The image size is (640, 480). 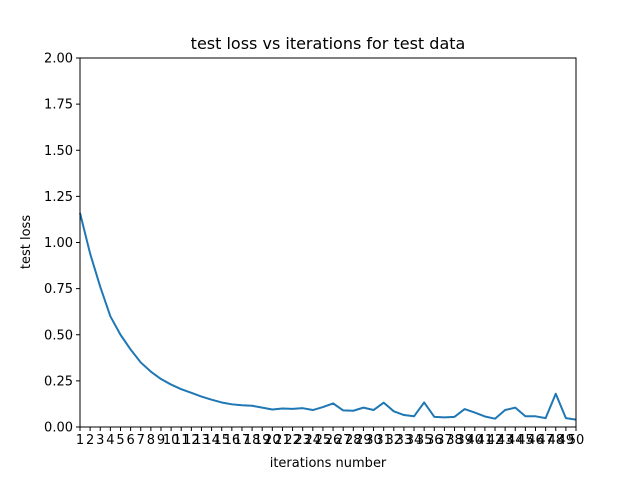 What do you see at coordinates (262, 440) in the screenshot?
I see `x-tick-label: 19` at bounding box center [262, 440].